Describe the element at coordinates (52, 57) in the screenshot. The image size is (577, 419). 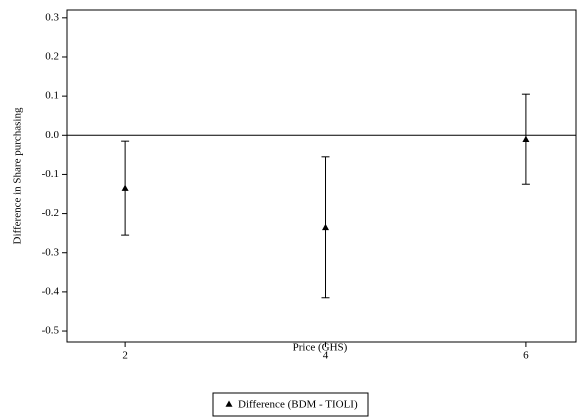
I see `y-tick-label: 0.2` at that location.